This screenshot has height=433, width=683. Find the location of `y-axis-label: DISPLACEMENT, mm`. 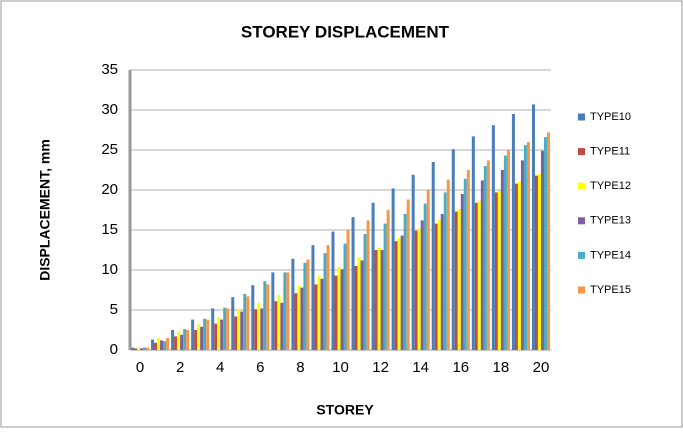

y-axis-label: DISPLACEMENT, mm is located at coordinates (45, 210).